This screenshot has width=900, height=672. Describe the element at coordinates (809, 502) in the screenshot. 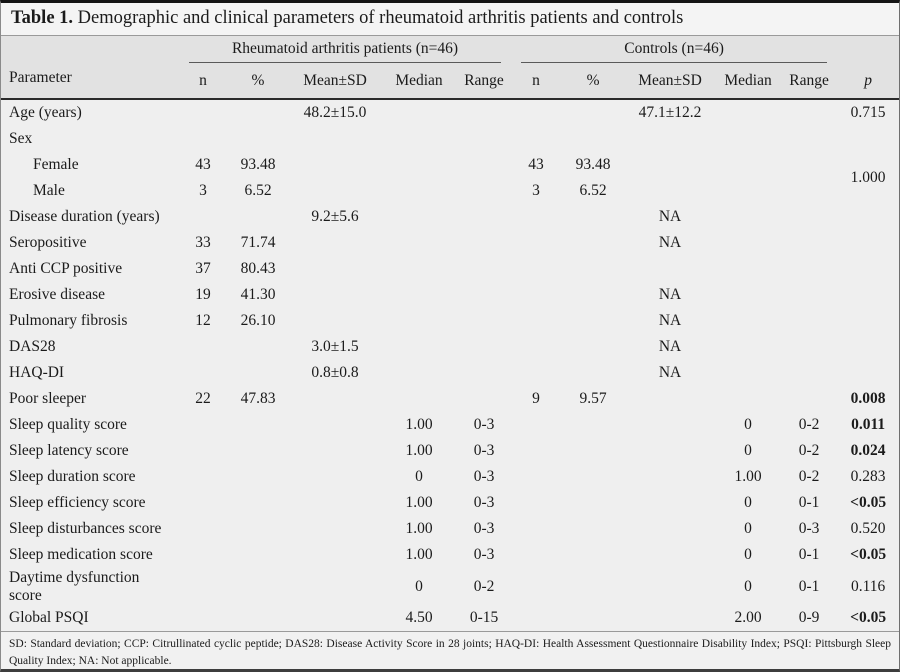

I see `value-cell: 0-1` at that location.